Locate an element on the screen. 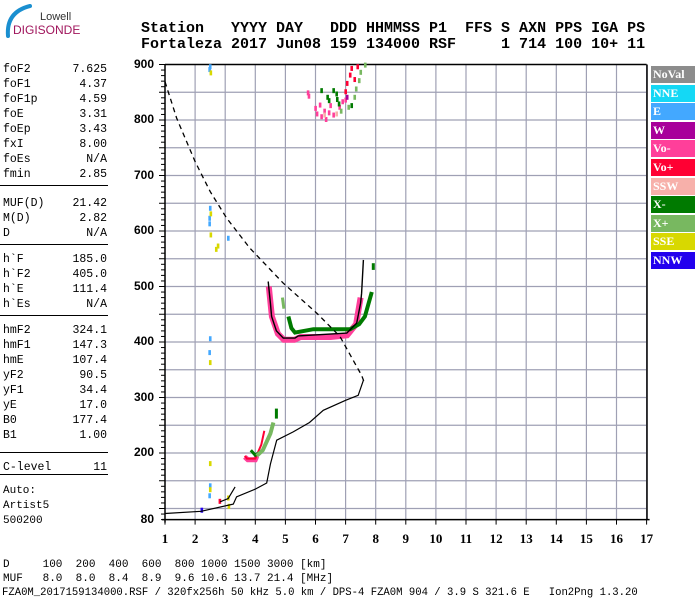 Image resolution: width=700 pixels, height=600 pixels. param-row: MUF(D) 21.42 is located at coordinates (55, 203).